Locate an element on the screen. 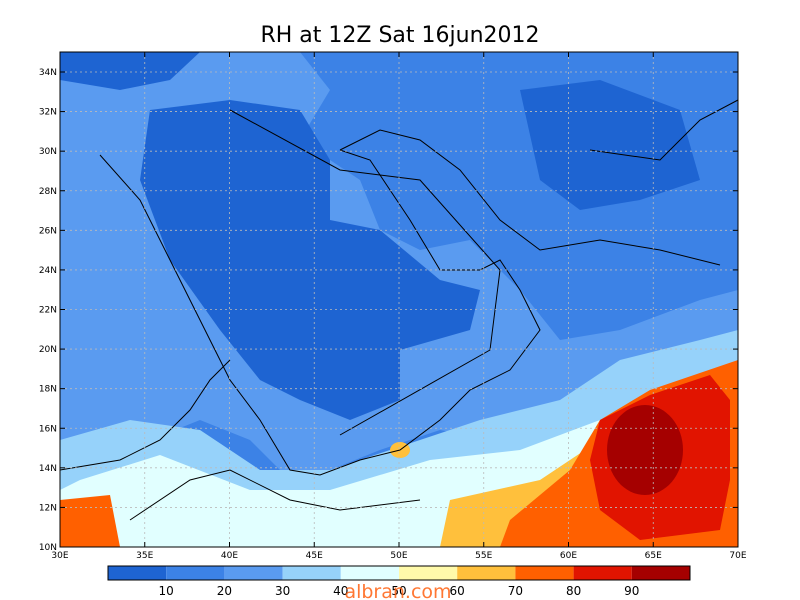 This screenshot has width=800, height=600. title: RH at 12Z Sat 16jun2012 is located at coordinates (399, 35).